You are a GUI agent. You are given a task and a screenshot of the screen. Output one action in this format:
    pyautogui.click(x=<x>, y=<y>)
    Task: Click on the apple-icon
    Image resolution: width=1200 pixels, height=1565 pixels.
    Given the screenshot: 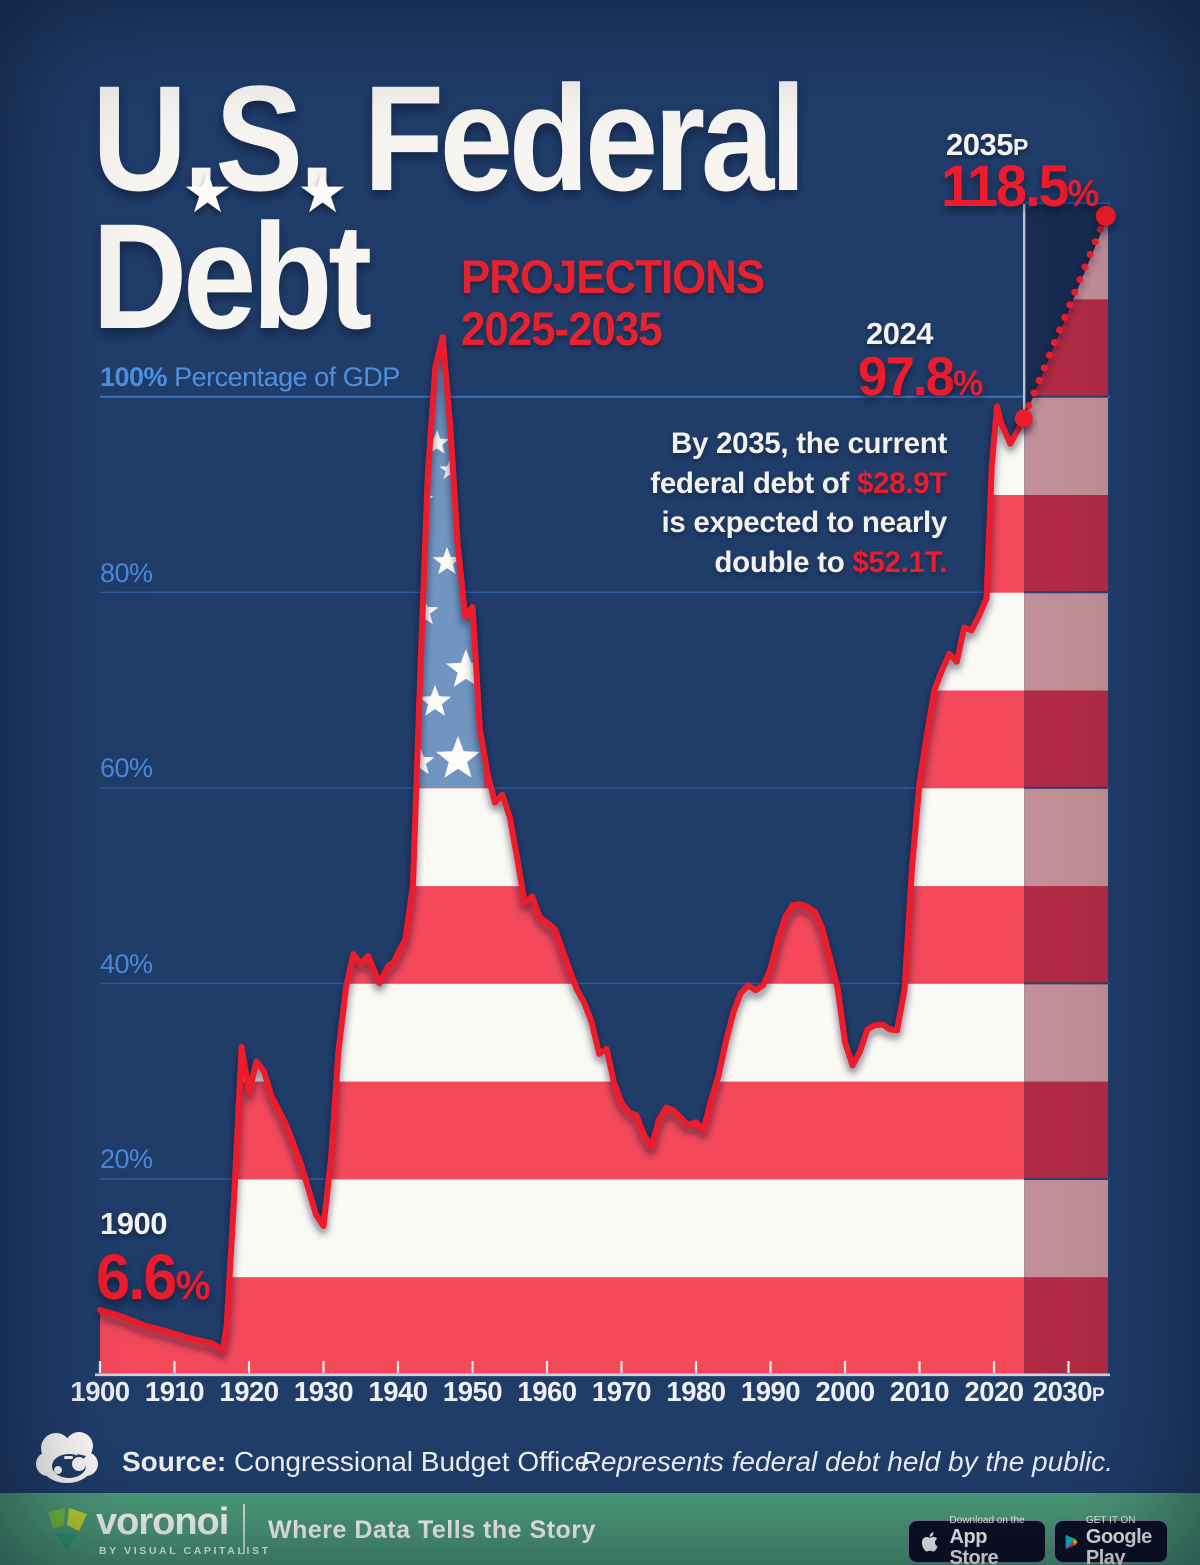 What is the action you would take?
    pyautogui.click(x=929, y=1541)
    